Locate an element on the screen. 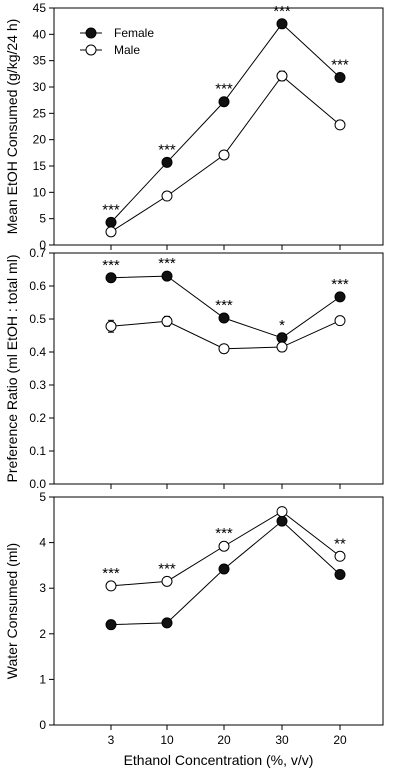 This screenshot has width=400, height=773. y-tick-label: 0.3 is located at coordinates (37, 385).